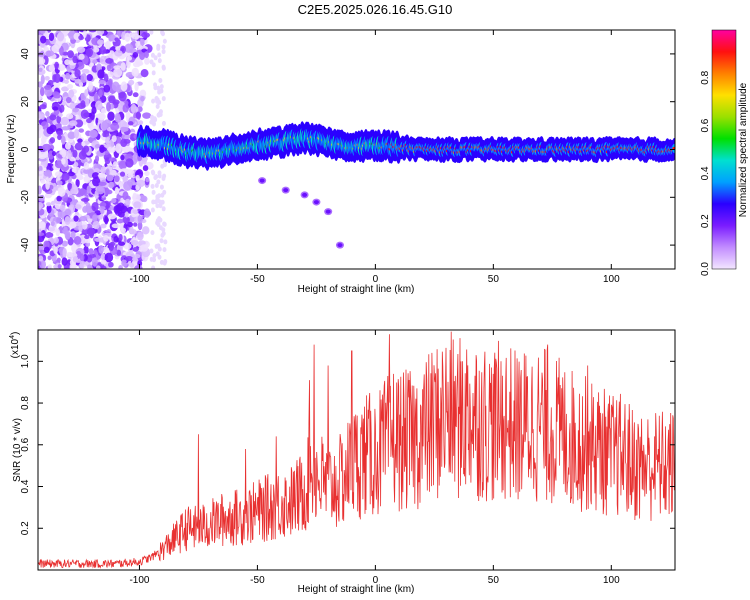  I want to click on colorbar-tick-label: 0.8, so click(705, 77).